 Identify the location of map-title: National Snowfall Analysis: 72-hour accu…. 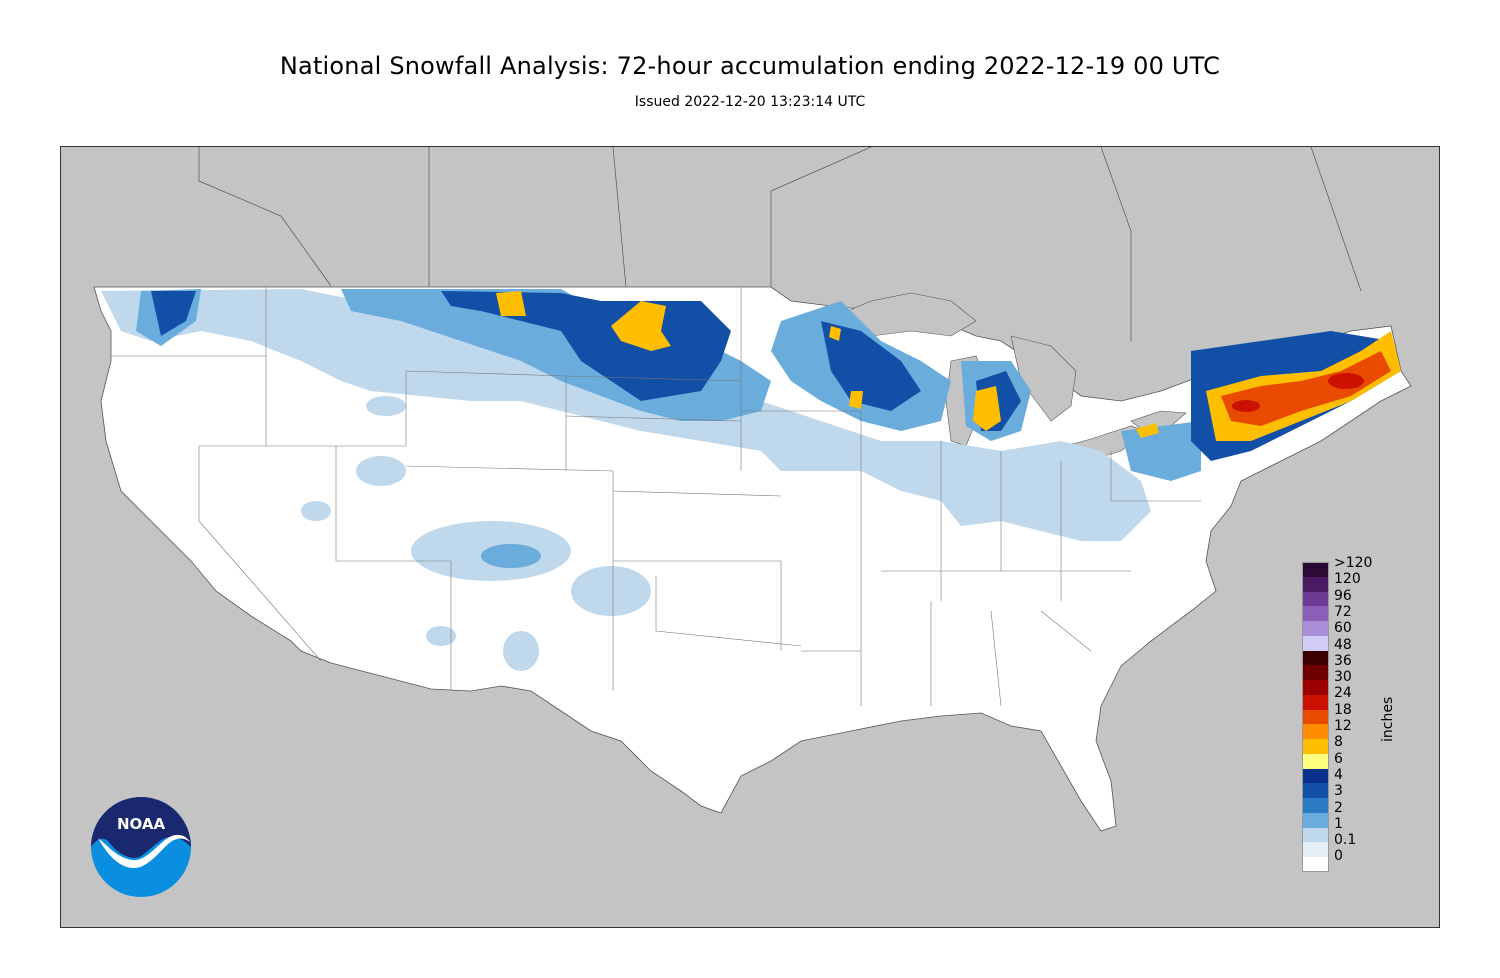
(750, 66).